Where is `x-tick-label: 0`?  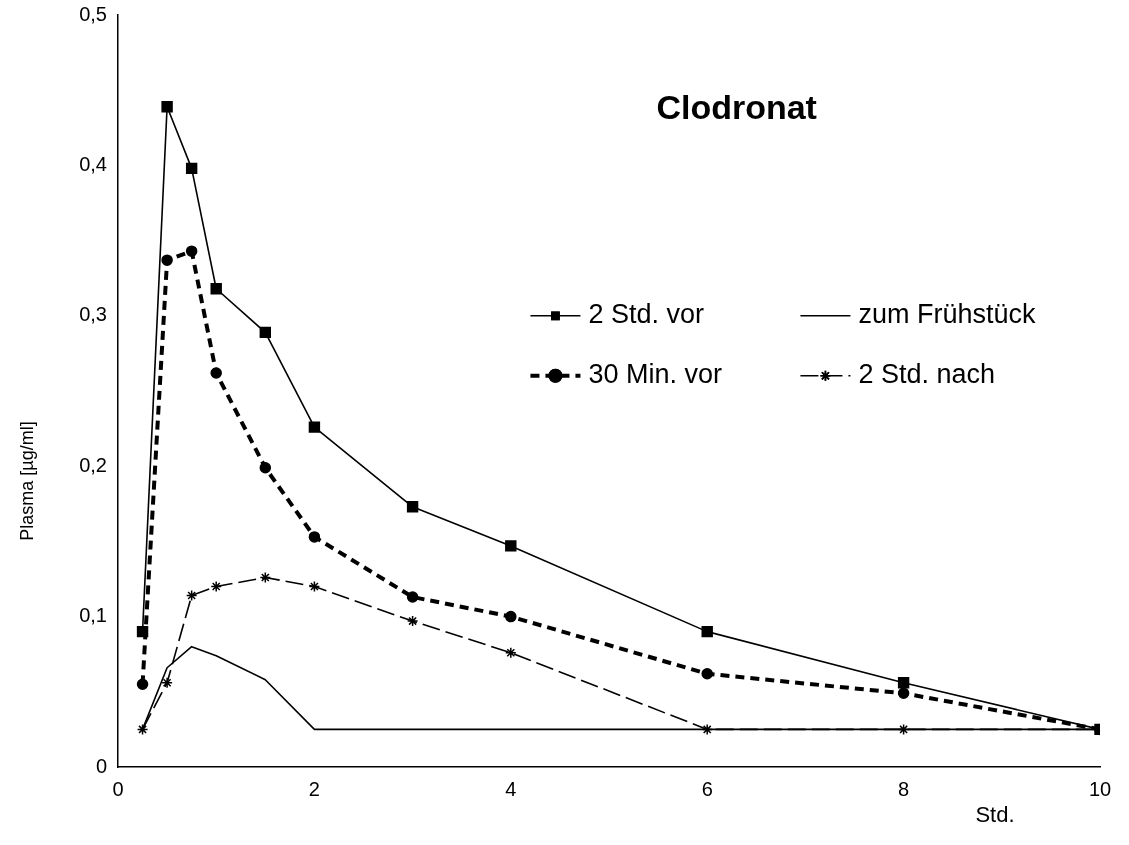
x-tick-label: 0 is located at coordinates (118, 788).